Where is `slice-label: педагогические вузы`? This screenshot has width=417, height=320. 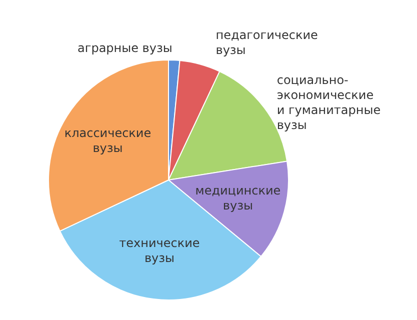 slice-label: педагогические вузы is located at coordinates (267, 43).